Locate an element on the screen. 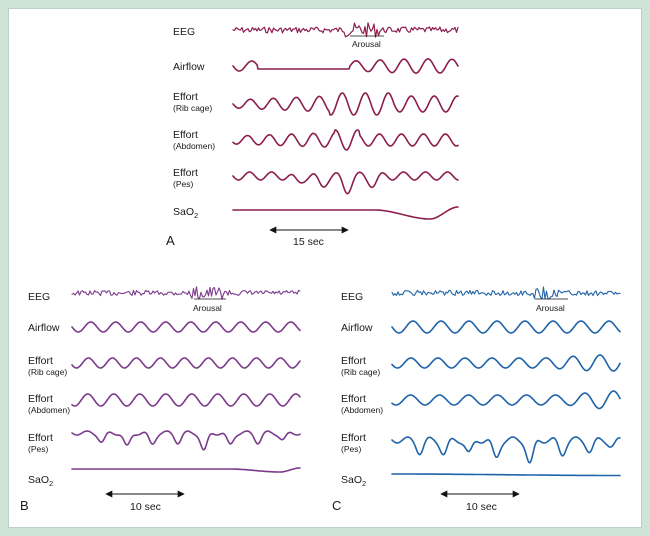 The width and height of the screenshot is (650, 536). panel-b-timescale-label: 10 sec is located at coordinates (145, 507).